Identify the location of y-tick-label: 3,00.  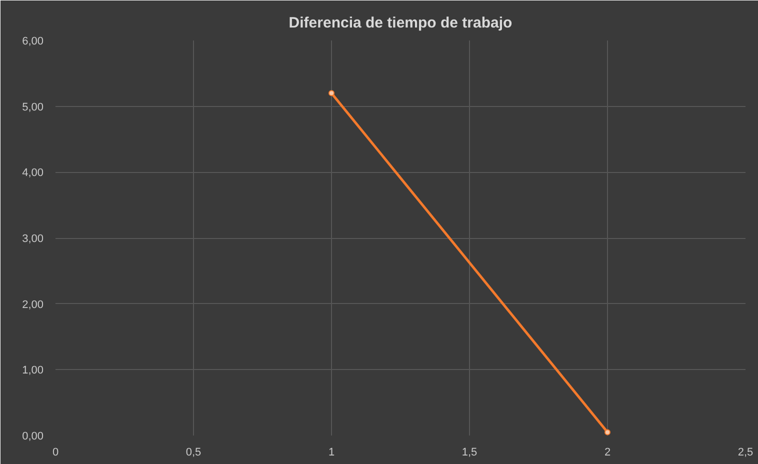
(33, 239).